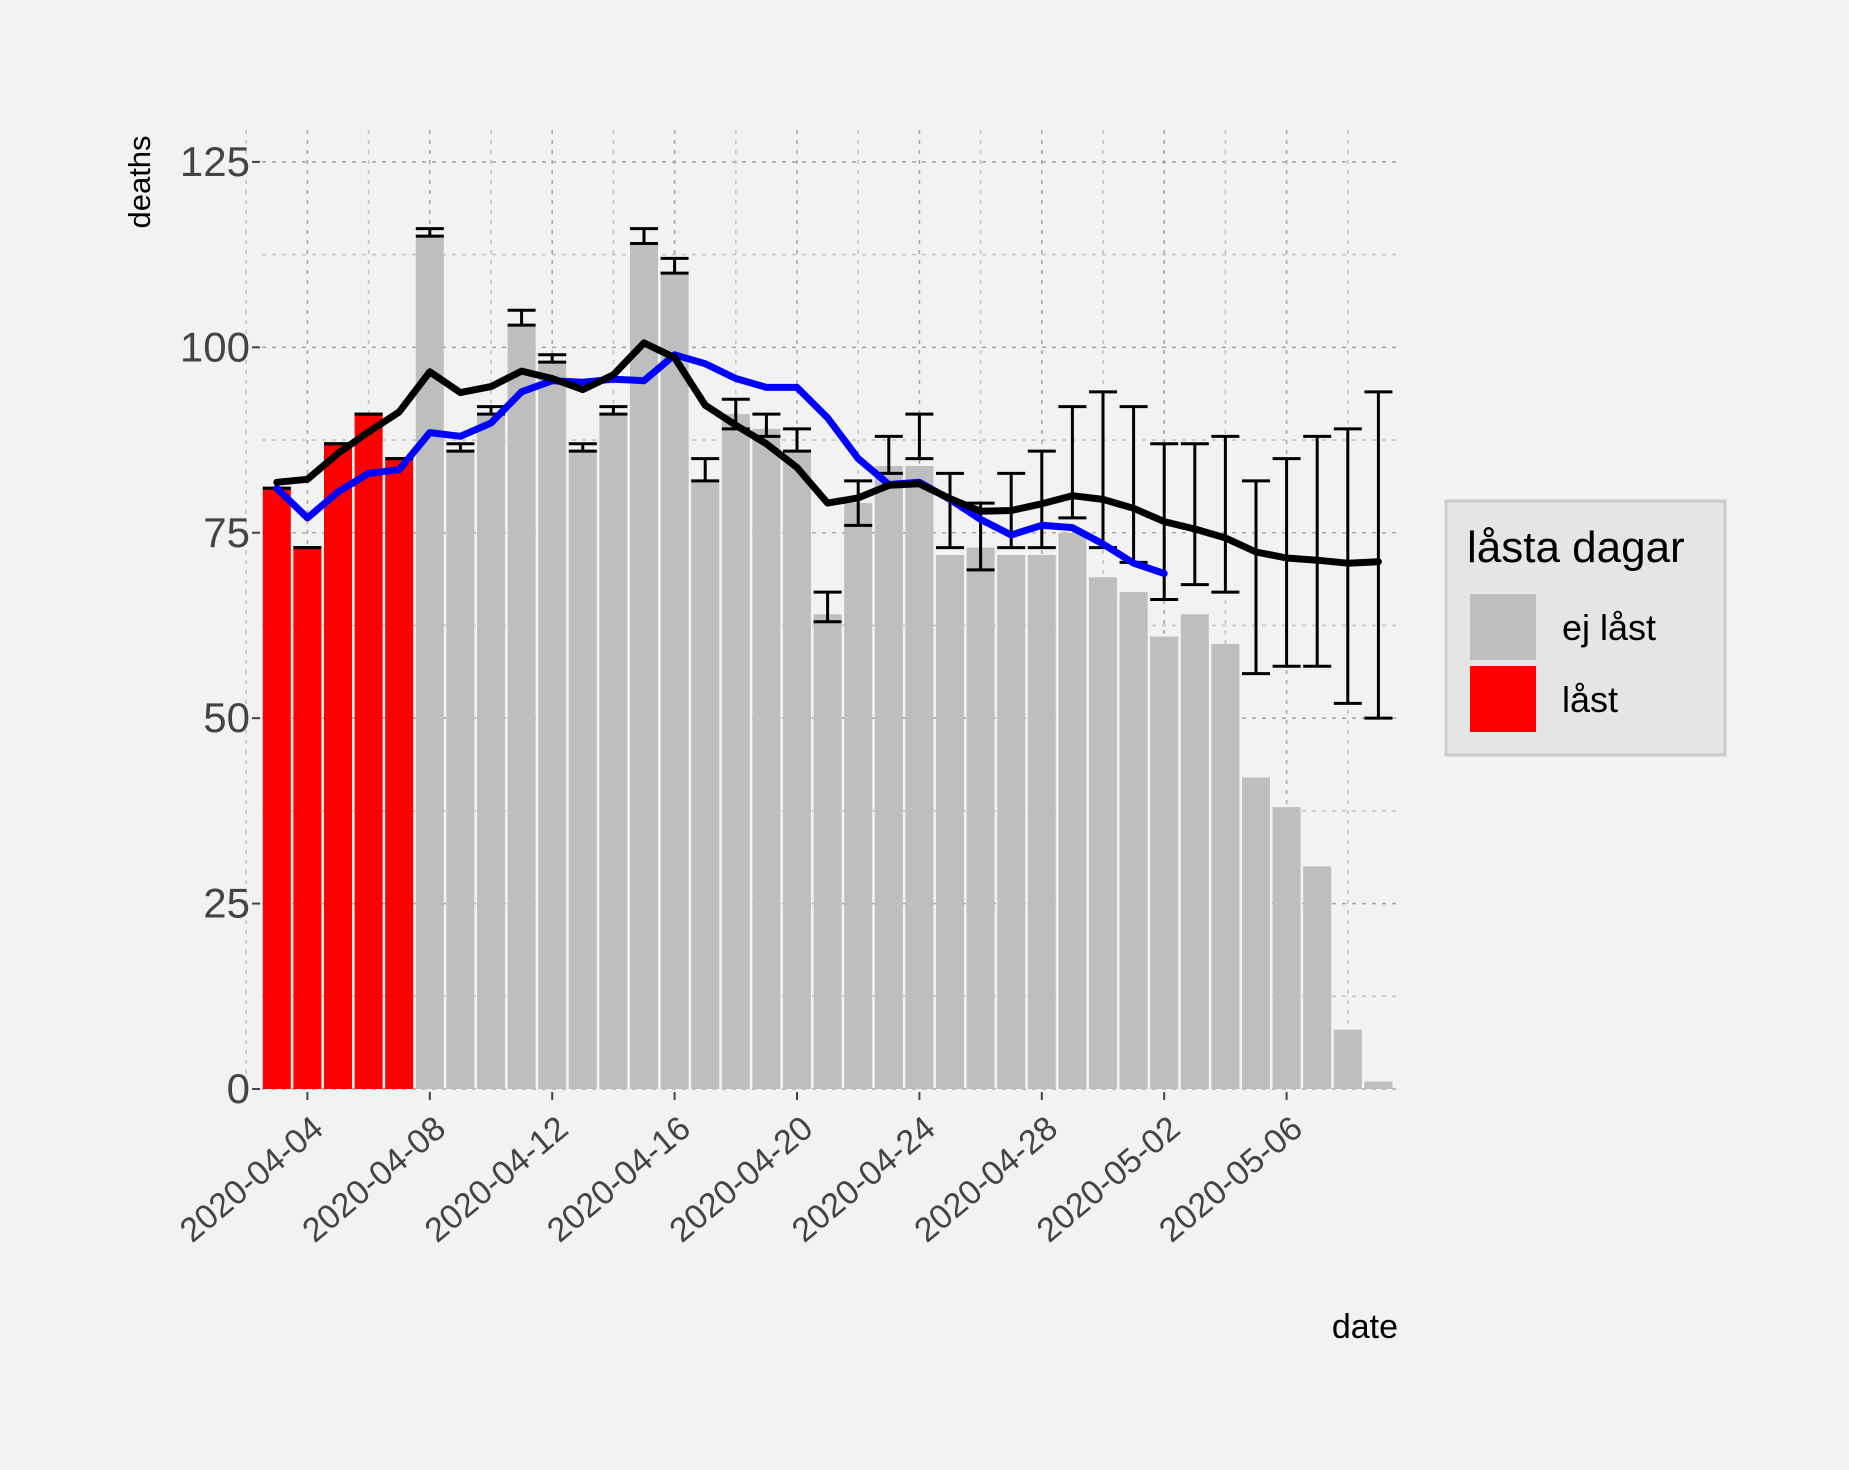 This screenshot has width=1849, height=1470. Describe the element at coordinates (220, 625) in the screenshot. I see `y-axis: 0 25 50 75 100 125` at that location.